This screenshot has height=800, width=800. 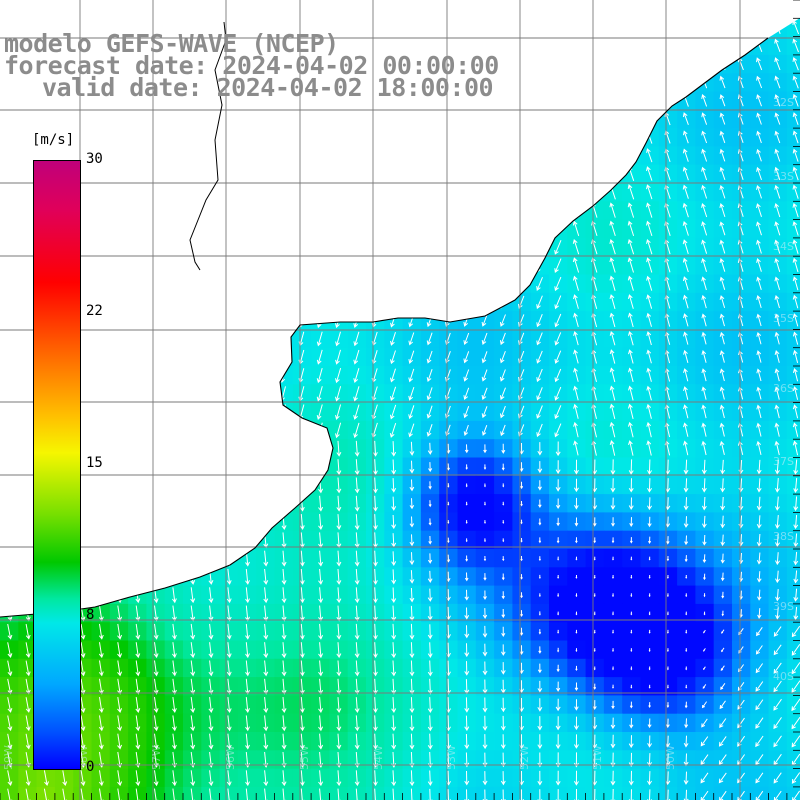 I want to click on colorbar-tick-22: 22, so click(x=94, y=311).